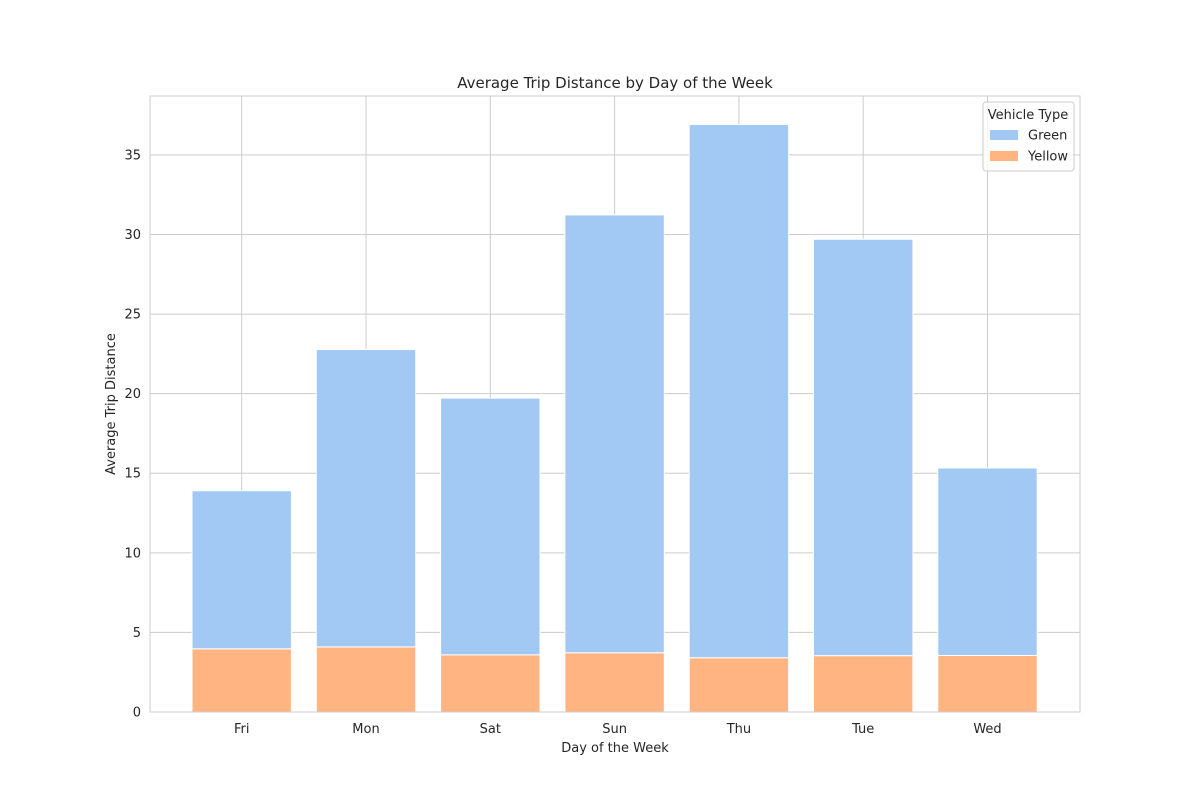 This screenshot has height=804, width=1200. What do you see at coordinates (366, 679) in the screenshot?
I see `bar-yellow-mon` at bounding box center [366, 679].